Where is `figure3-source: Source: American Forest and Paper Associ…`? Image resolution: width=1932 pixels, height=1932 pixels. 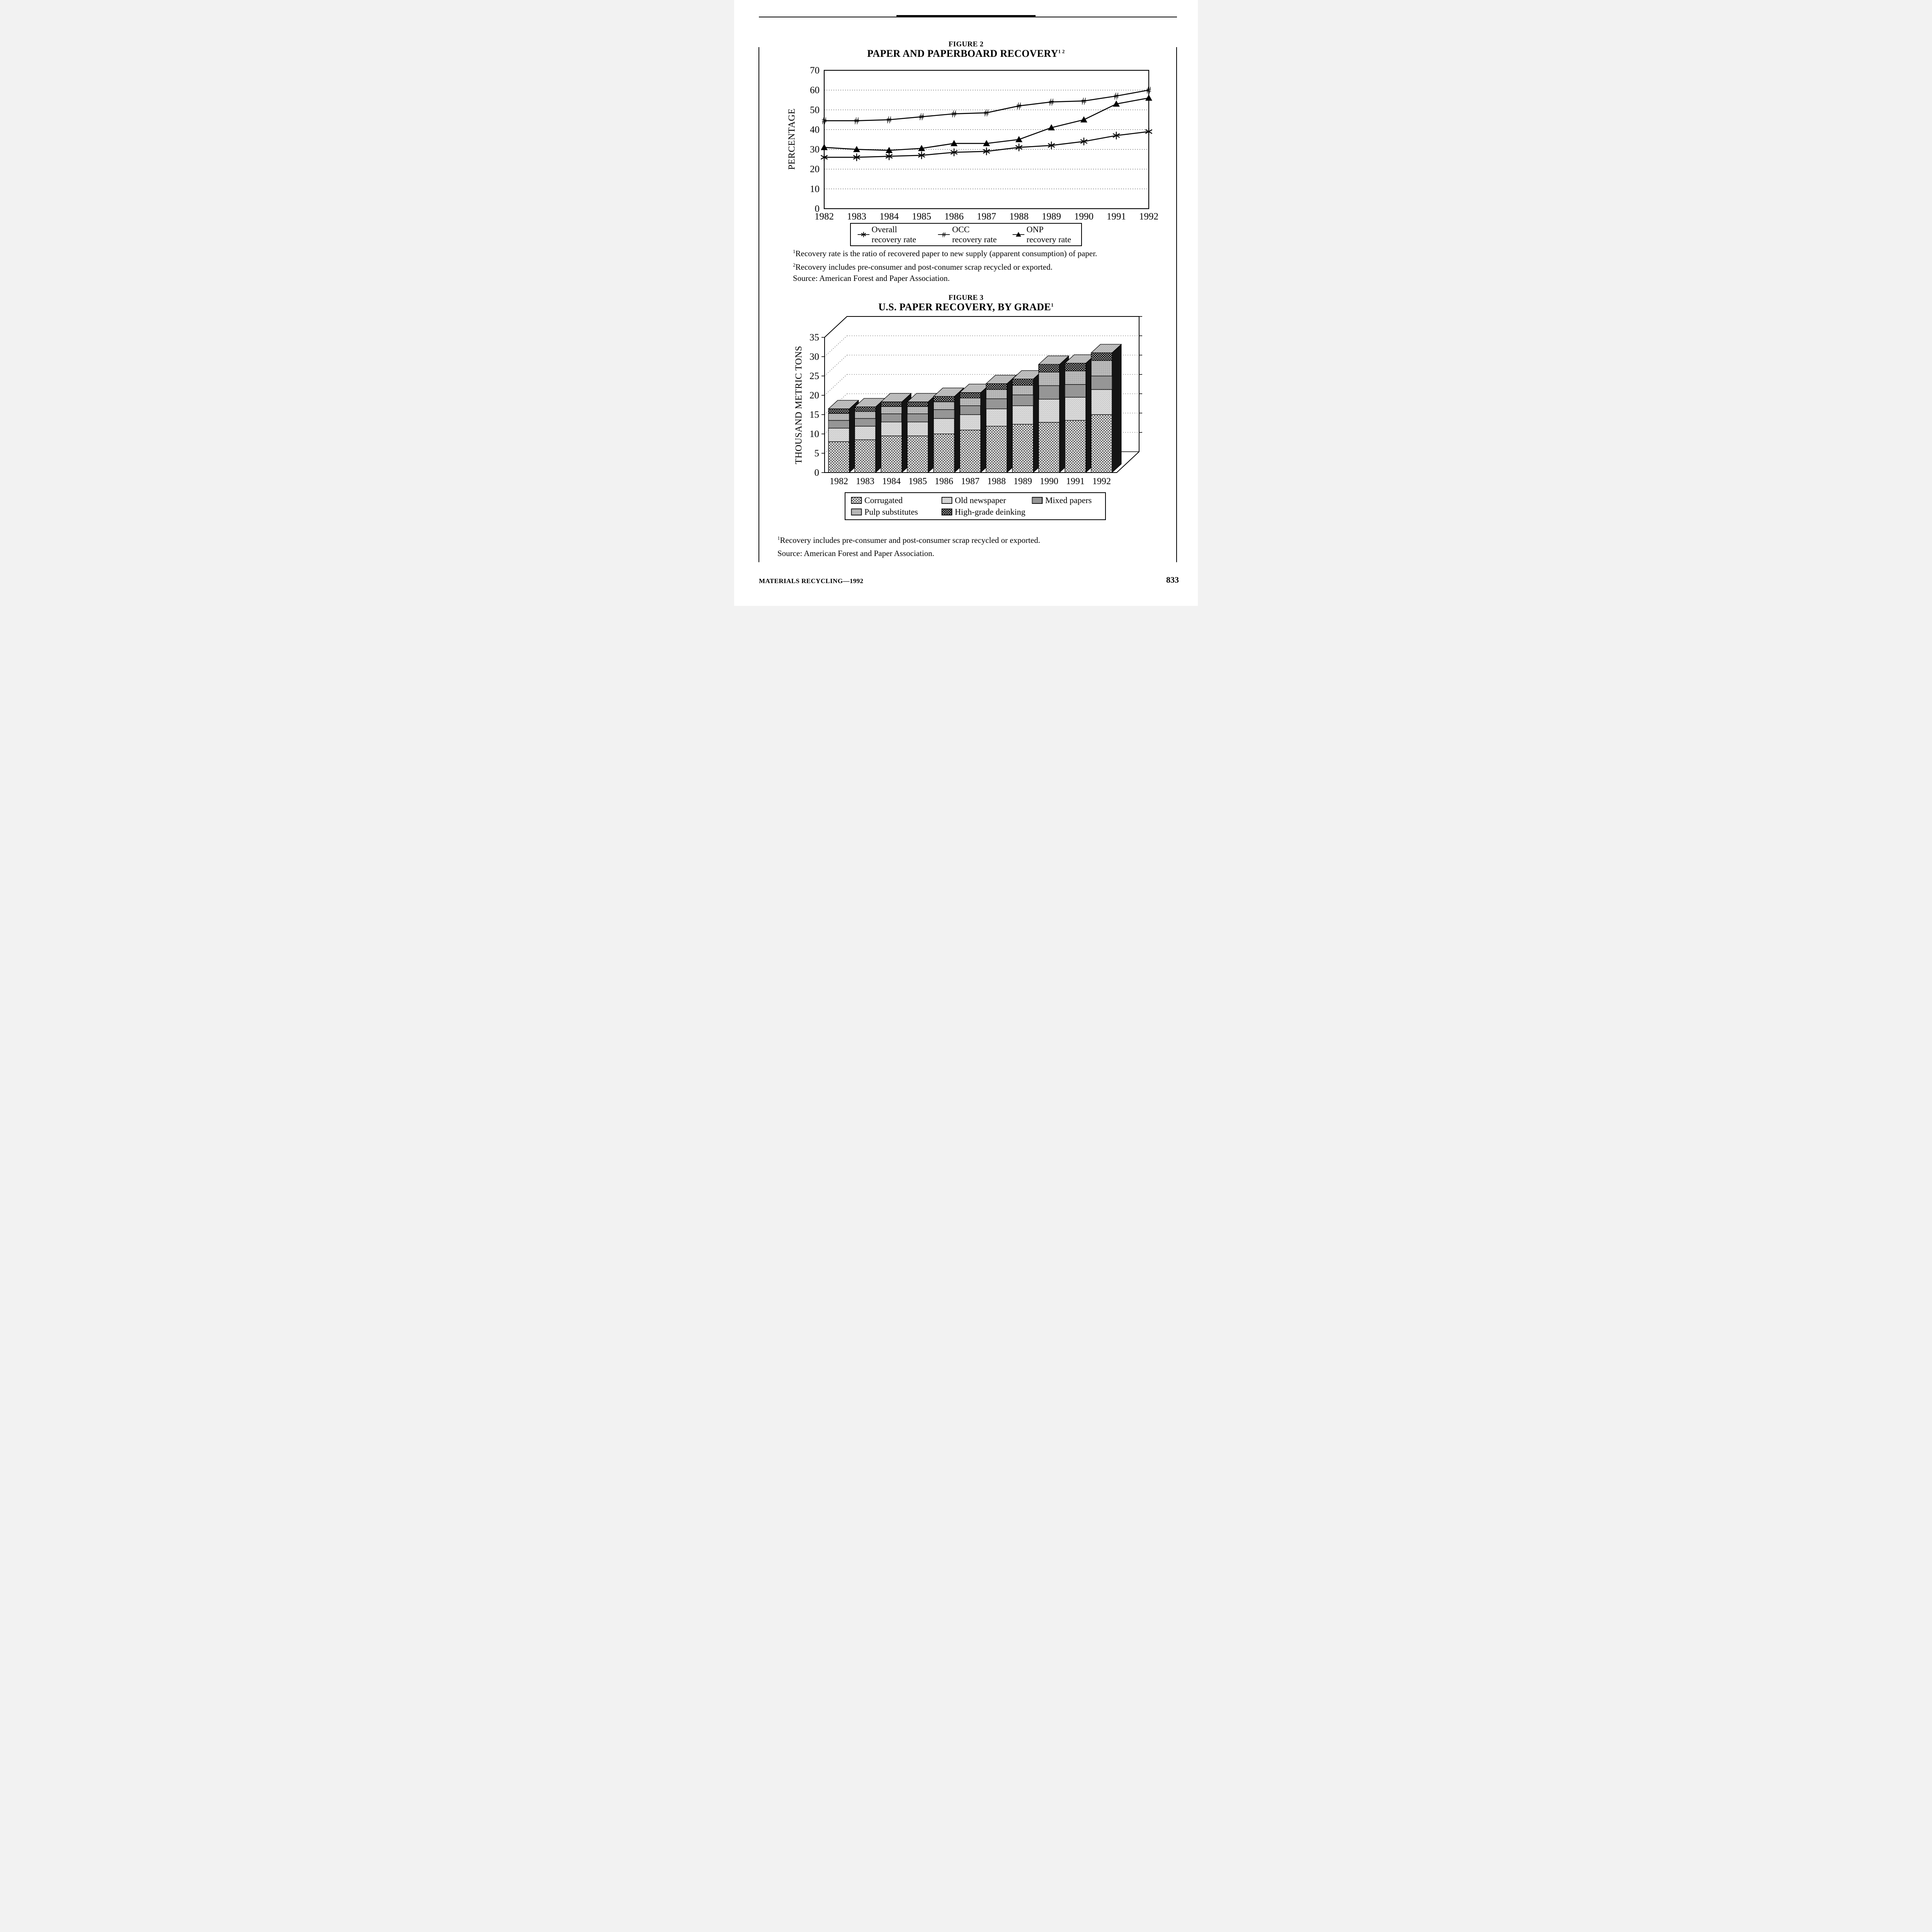
figure3-source: Source: American Forest and Paper Associ… is located at coordinates (856, 553).